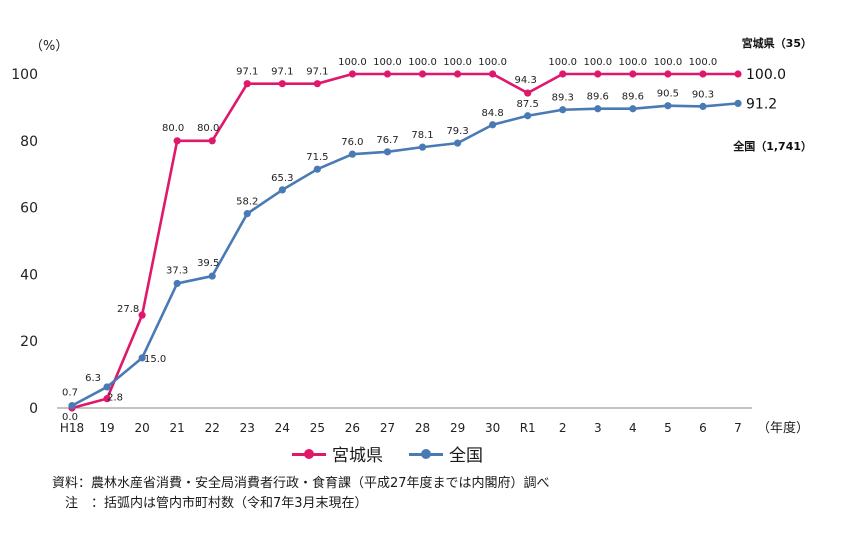 The height and width of the screenshot is (534, 850). I want to click on x-tick-label: 22, so click(212, 428).